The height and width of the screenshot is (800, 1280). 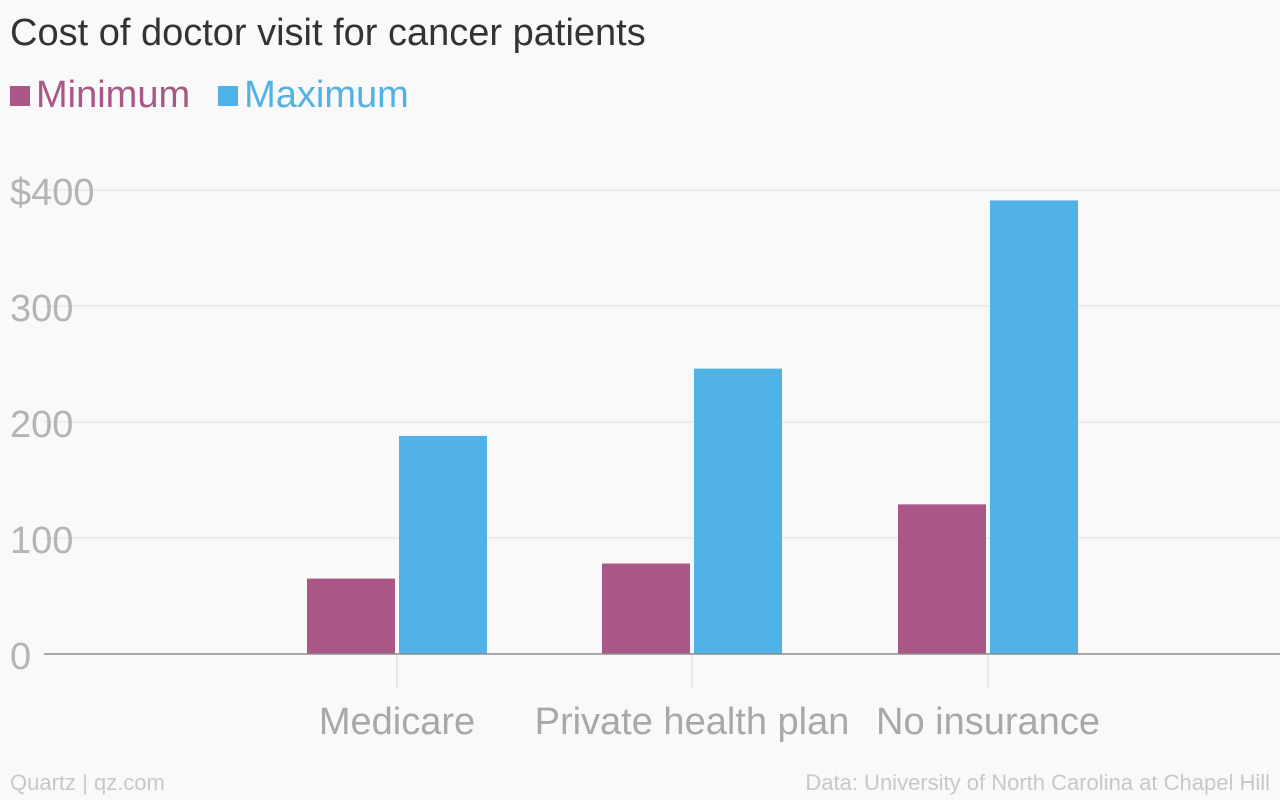 I want to click on legend: Minimum Maximum, so click(x=223, y=95).